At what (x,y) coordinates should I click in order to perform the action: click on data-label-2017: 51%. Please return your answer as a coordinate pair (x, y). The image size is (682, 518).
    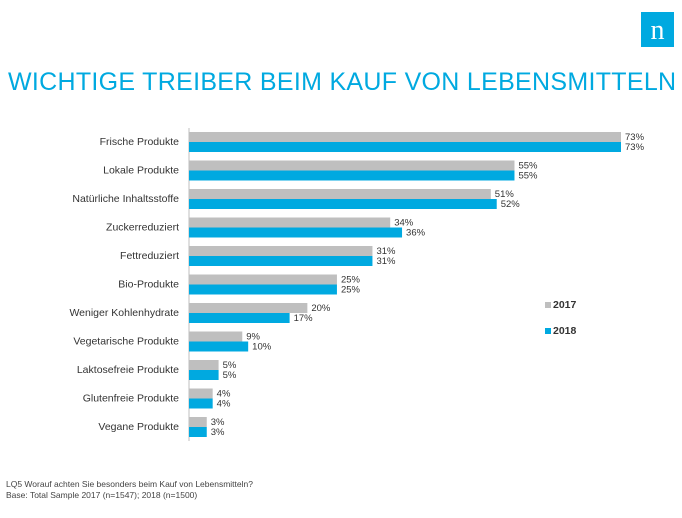
    Looking at the image, I should click on (505, 194).